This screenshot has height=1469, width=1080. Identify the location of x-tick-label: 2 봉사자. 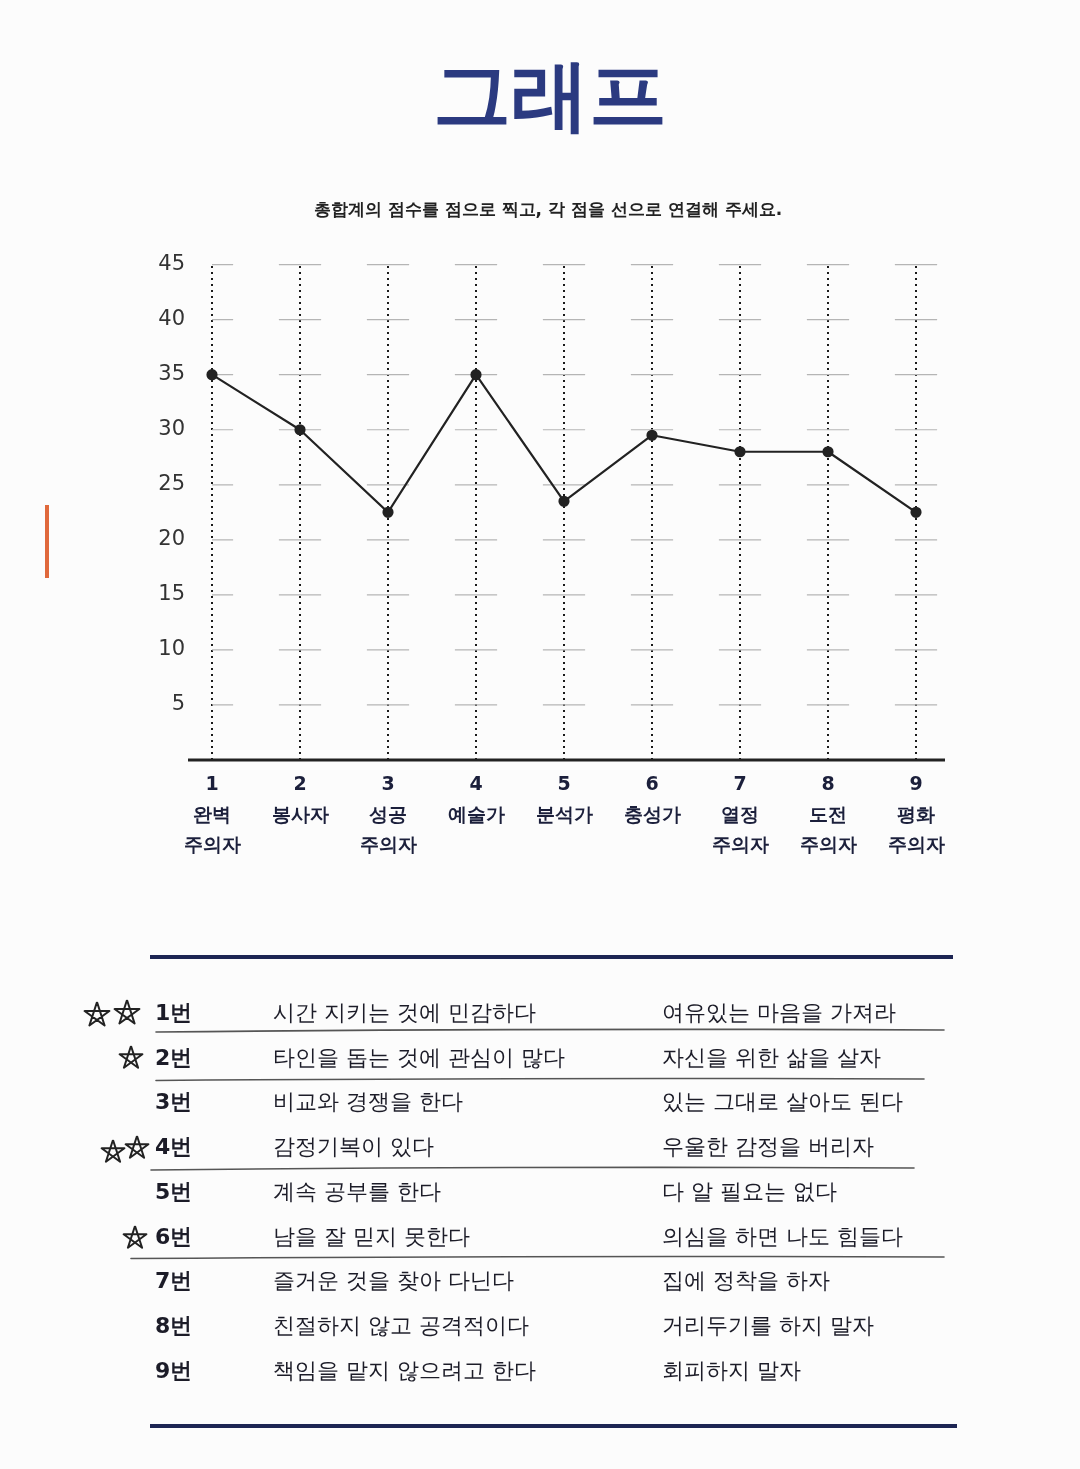
(300, 798).